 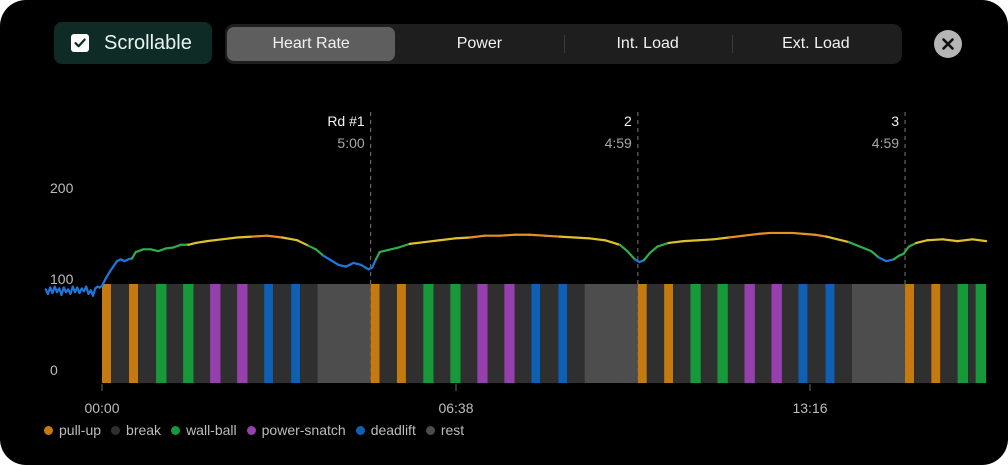 What do you see at coordinates (62, 279) in the screenshot?
I see `y-tick-100: 100` at bounding box center [62, 279].